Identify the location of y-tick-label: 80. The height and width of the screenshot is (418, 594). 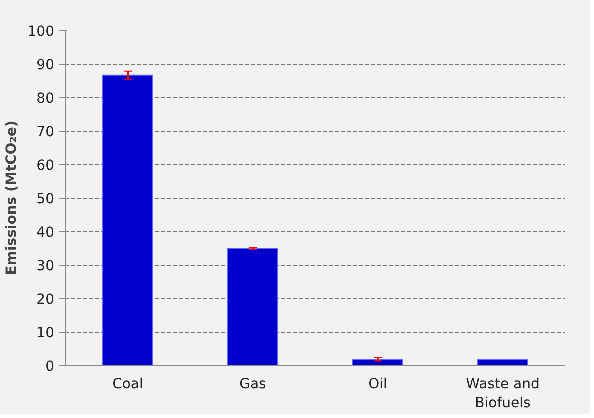
(45, 99).